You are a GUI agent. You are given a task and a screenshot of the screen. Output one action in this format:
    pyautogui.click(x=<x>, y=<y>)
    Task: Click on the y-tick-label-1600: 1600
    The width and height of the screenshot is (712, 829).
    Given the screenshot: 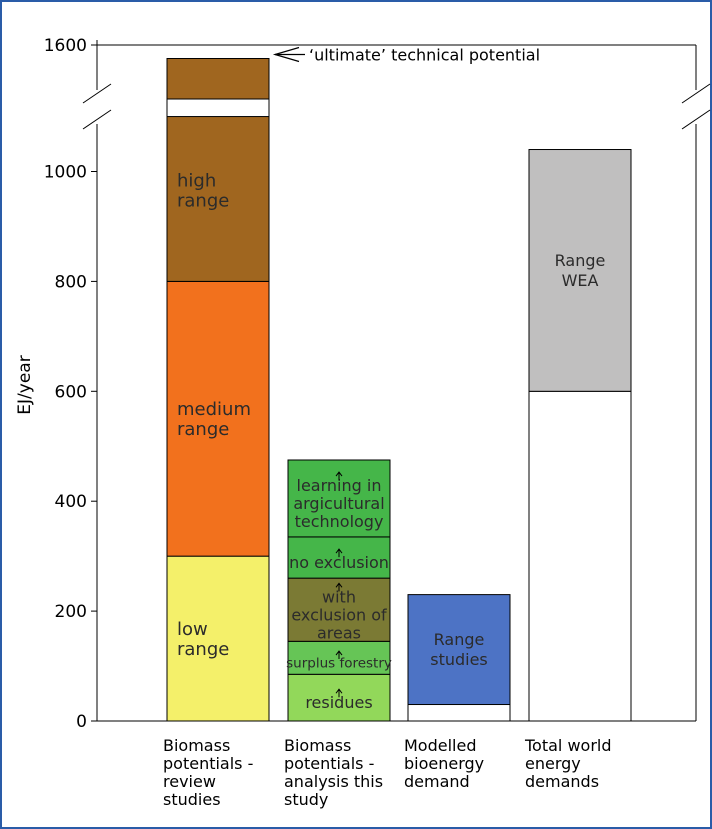 What is the action you would take?
    pyautogui.click(x=65, y=46)
    